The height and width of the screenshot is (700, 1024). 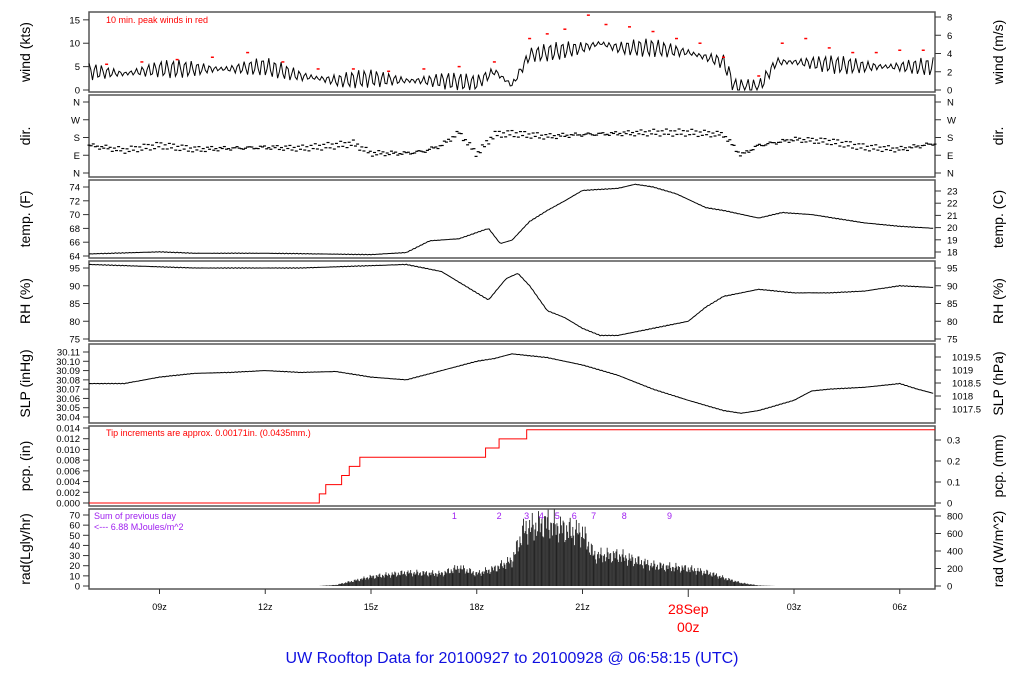 I want to click on y-tick-label-right: 200, so click(x=955, y=569).